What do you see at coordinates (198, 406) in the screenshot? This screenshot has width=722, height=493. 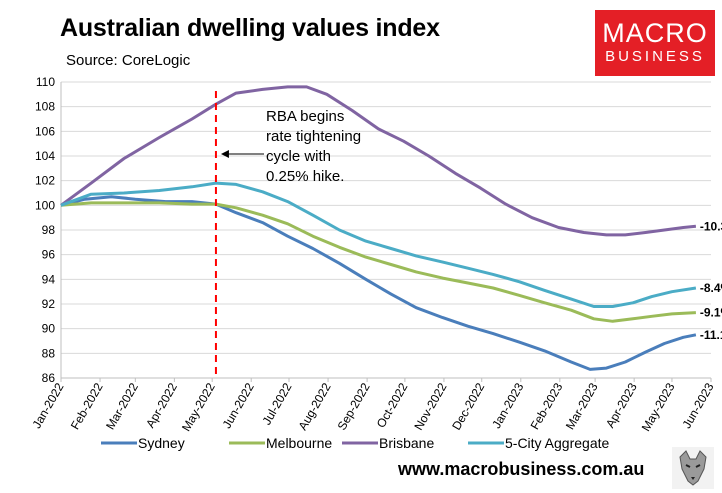 I see `x-tick-label: May-2022` at bounding box center [198, 406].